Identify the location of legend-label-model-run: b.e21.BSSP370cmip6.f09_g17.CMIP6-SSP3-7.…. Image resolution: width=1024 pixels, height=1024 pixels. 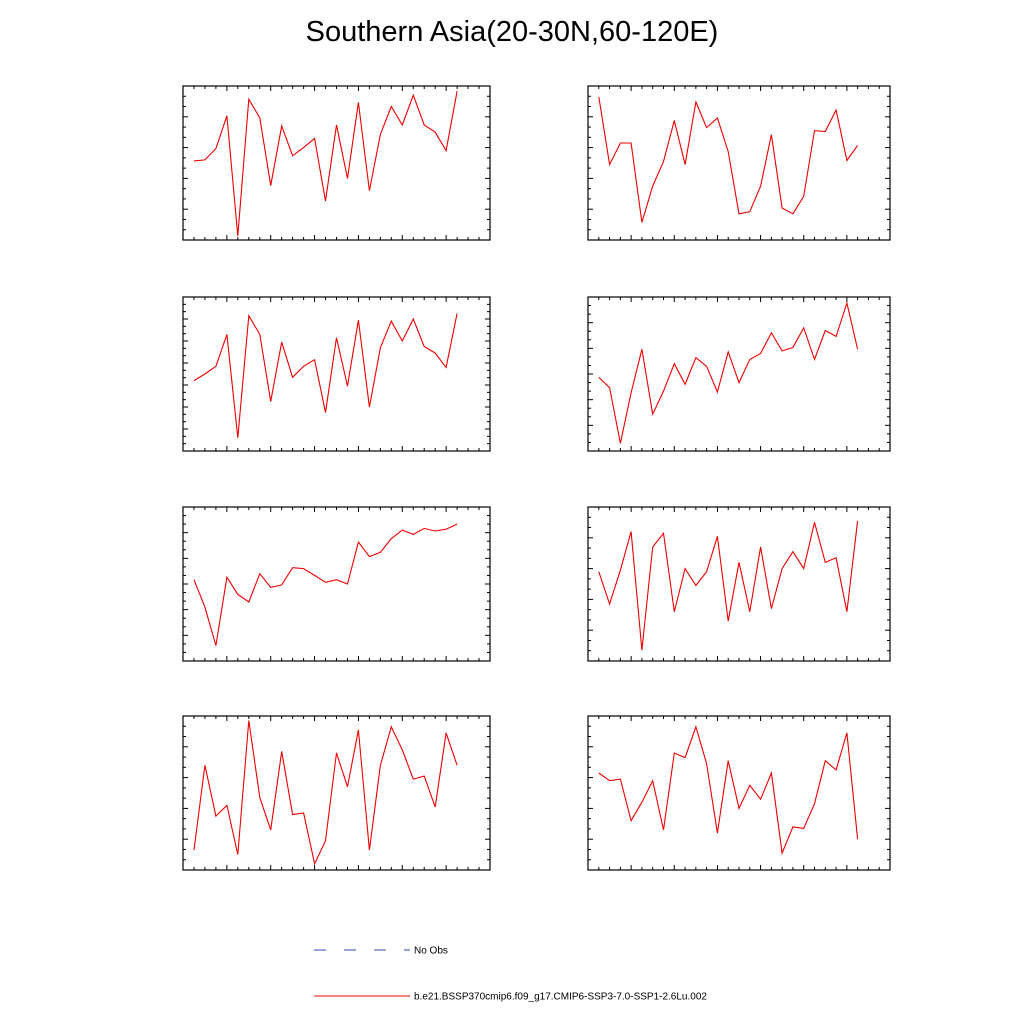
(560, 997).